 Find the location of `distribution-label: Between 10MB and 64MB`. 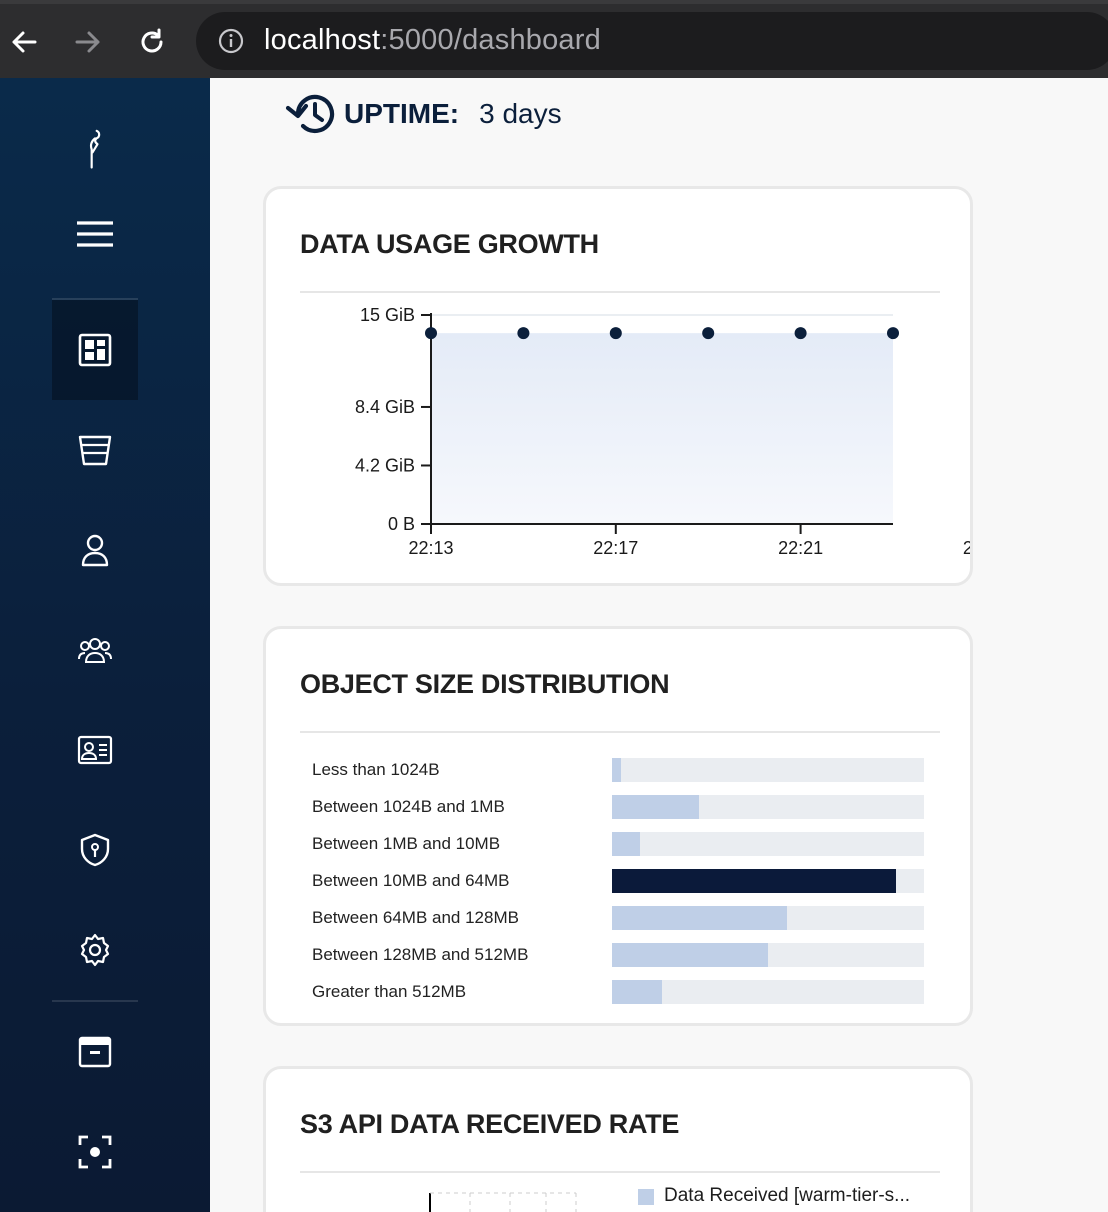

distribution-label: Between 10MB and 64MB is located at coordinates (411, 880).